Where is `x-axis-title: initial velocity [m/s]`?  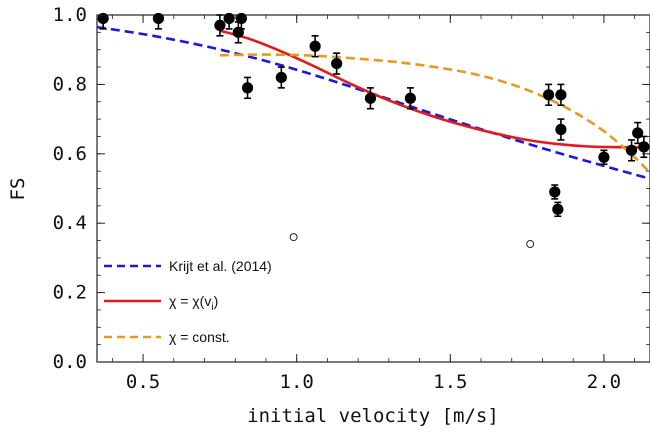
x-axis-title: initial velocity [m/s] is located at coordinates (373, 416).